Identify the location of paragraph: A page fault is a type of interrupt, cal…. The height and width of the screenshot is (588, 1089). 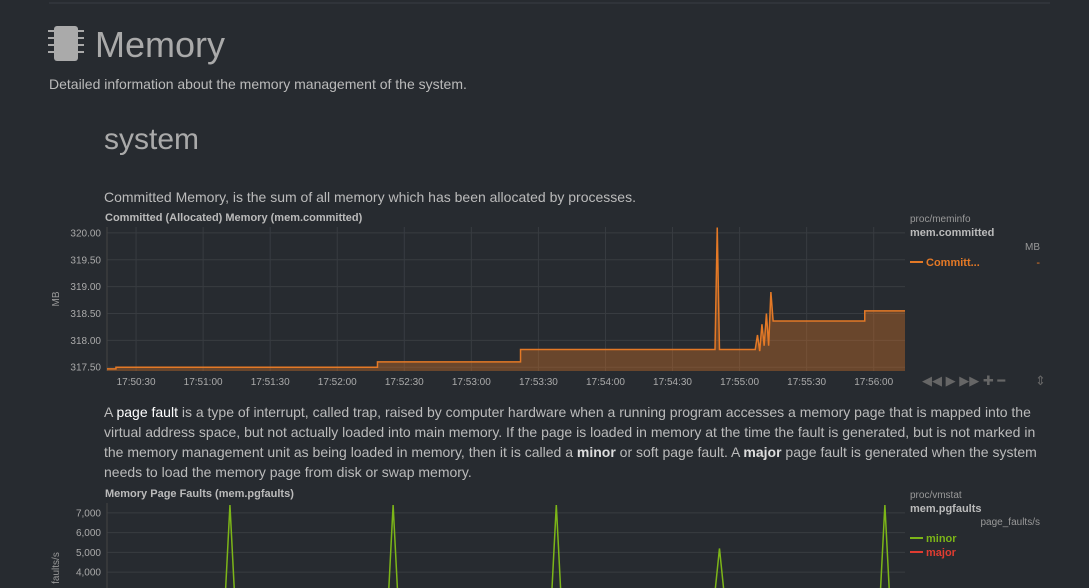
(579, 442).